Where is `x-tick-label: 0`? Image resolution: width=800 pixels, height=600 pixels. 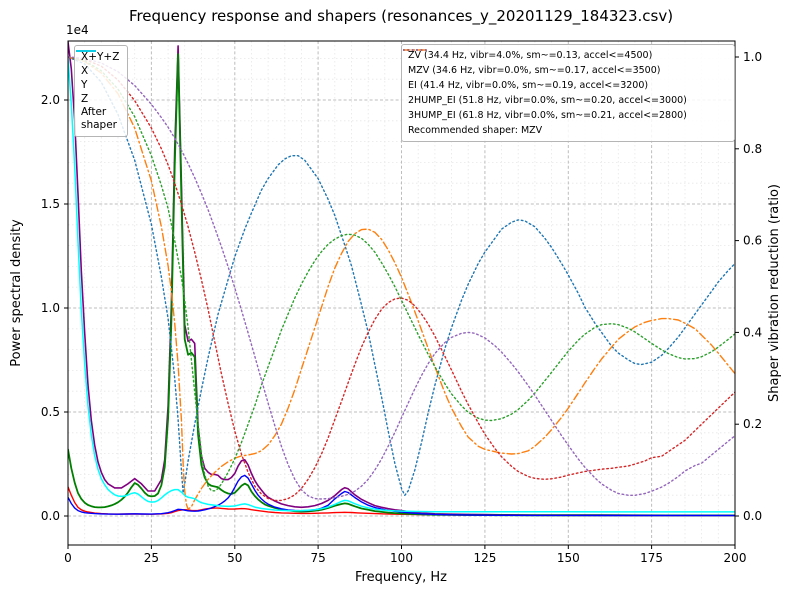 x-tick-label: 0 is located at coordinates (68, 558).